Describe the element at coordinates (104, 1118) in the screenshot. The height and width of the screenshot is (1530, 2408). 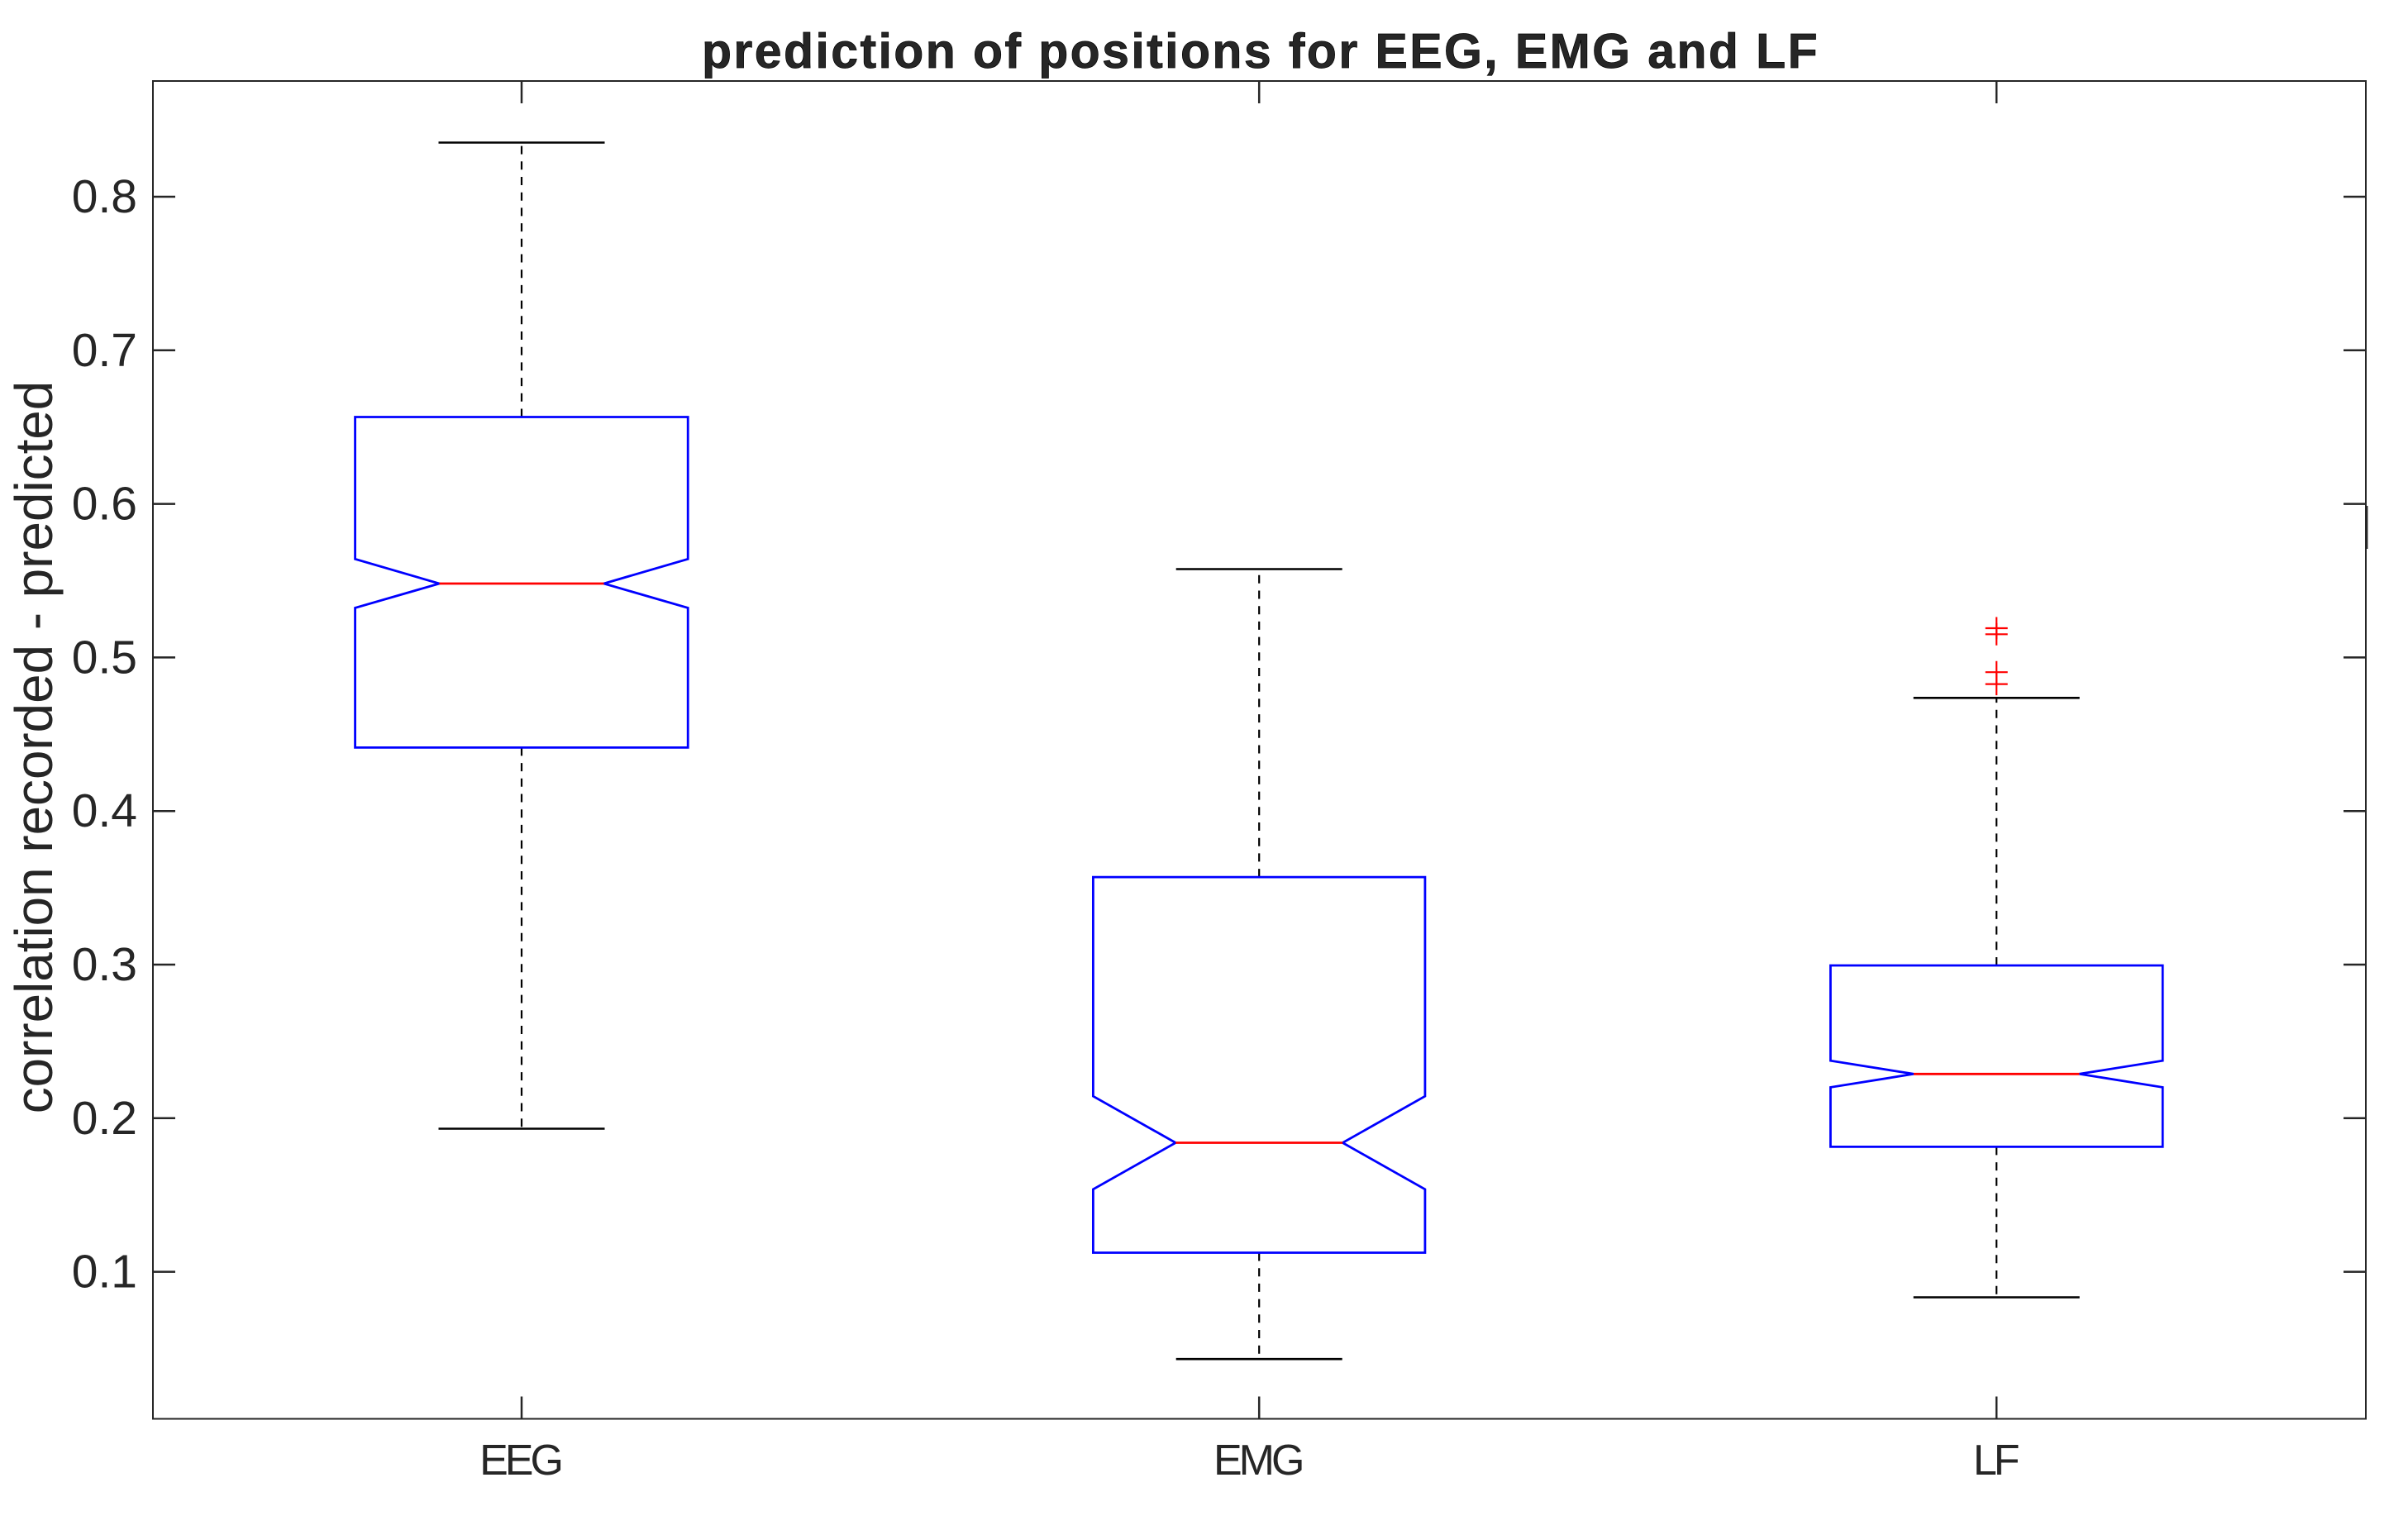
I see `svg-text: 0.2` at that location.